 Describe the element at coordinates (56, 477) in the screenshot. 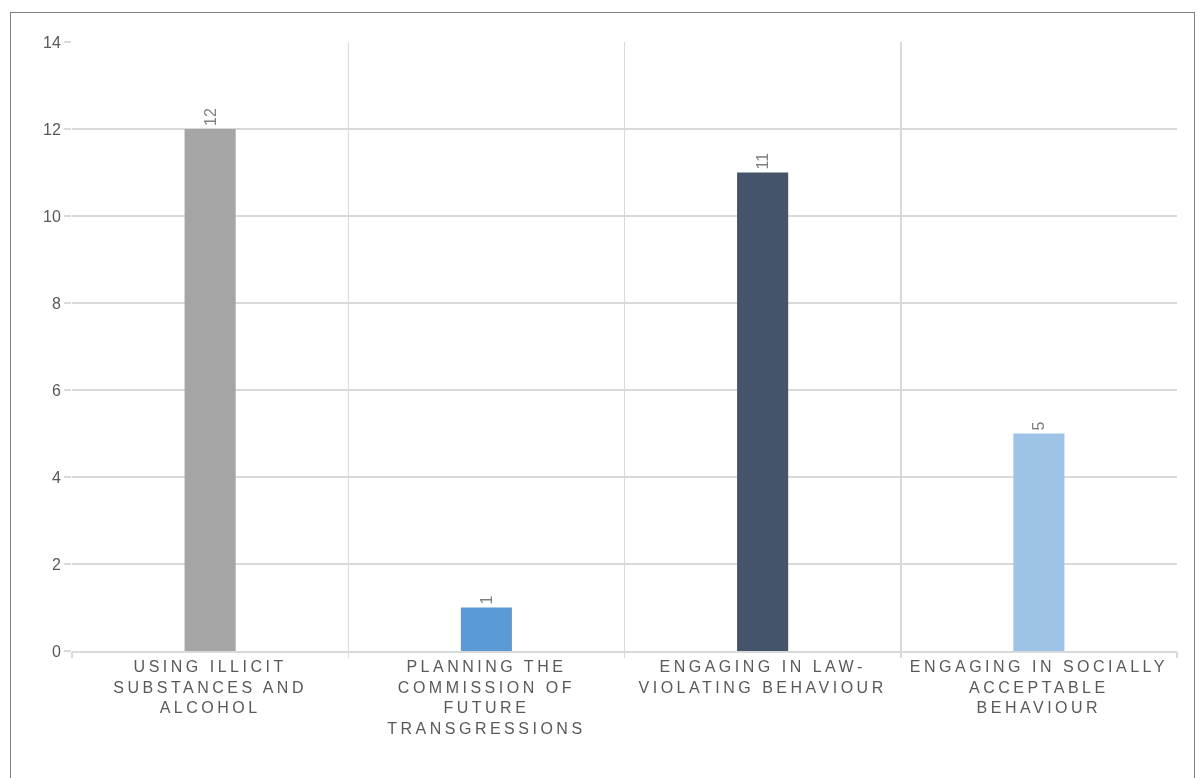

I see `y-tick-label: 4` at that location.